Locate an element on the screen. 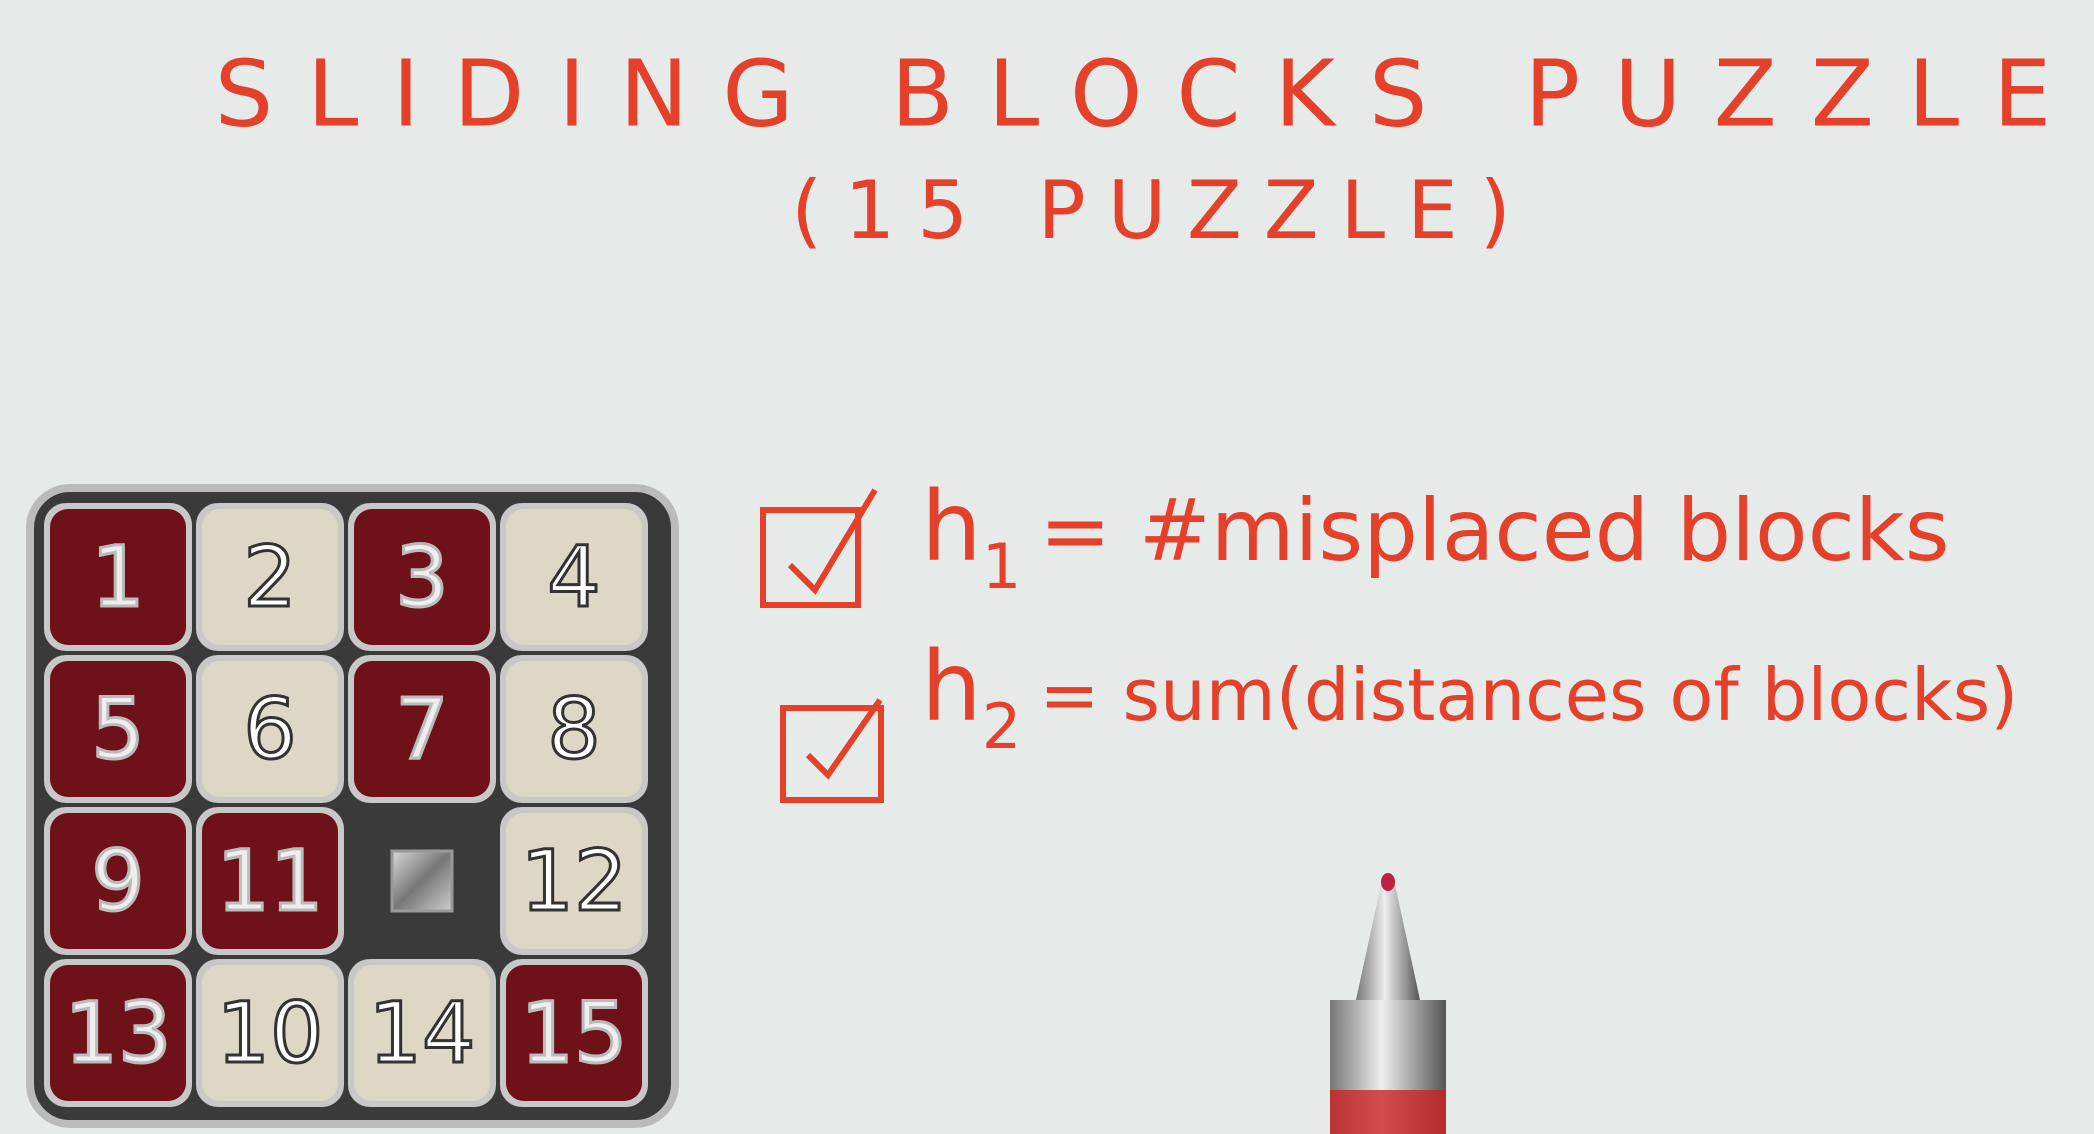  tile-label: 1 is located at coordinates (117, 577).